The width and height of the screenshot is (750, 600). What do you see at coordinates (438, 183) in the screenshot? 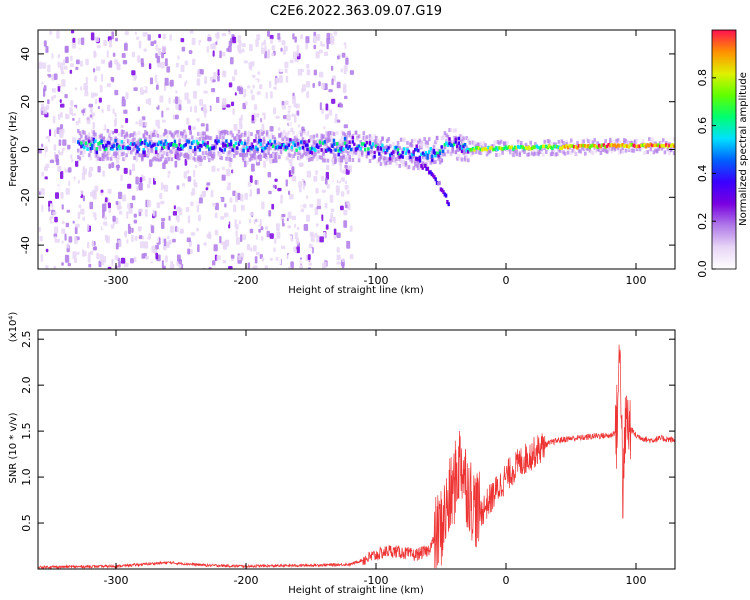
I see `signal-branch-cell` at bounding box center [438, 183].